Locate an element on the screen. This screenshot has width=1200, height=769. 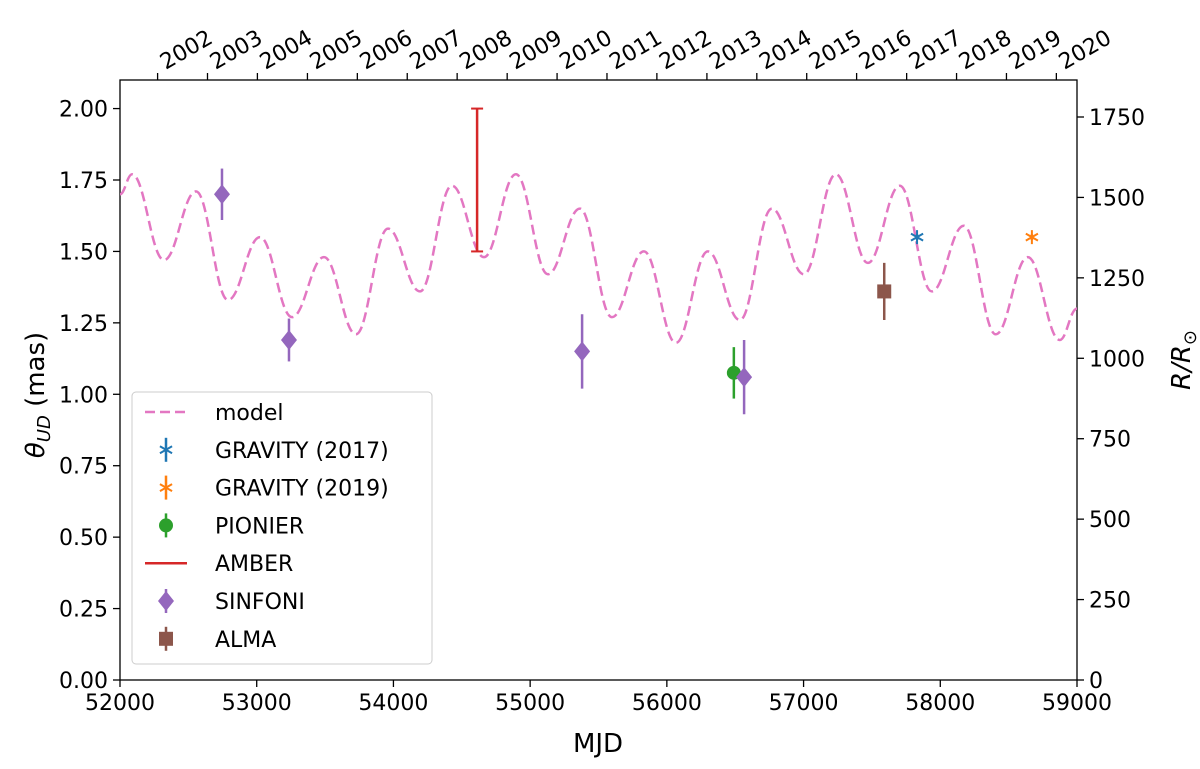
legend-label: GRAVITY (2017) is located at coordinates (302, 451).